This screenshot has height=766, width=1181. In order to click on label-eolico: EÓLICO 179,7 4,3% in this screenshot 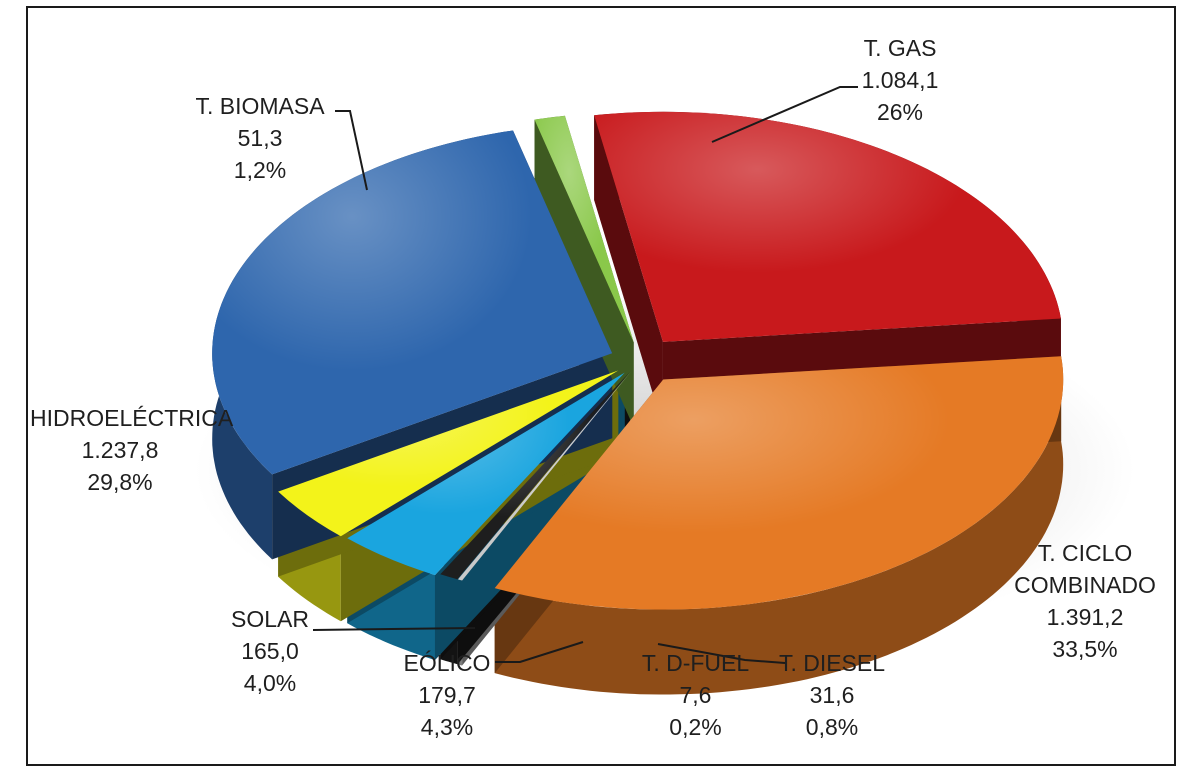, I will do `click(447, 695)`.